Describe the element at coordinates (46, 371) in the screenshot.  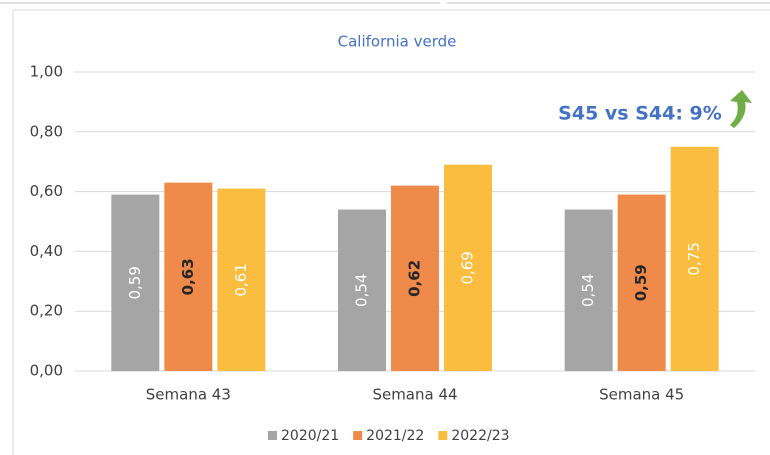
I see `y-tick-label: 0,00` at that location.